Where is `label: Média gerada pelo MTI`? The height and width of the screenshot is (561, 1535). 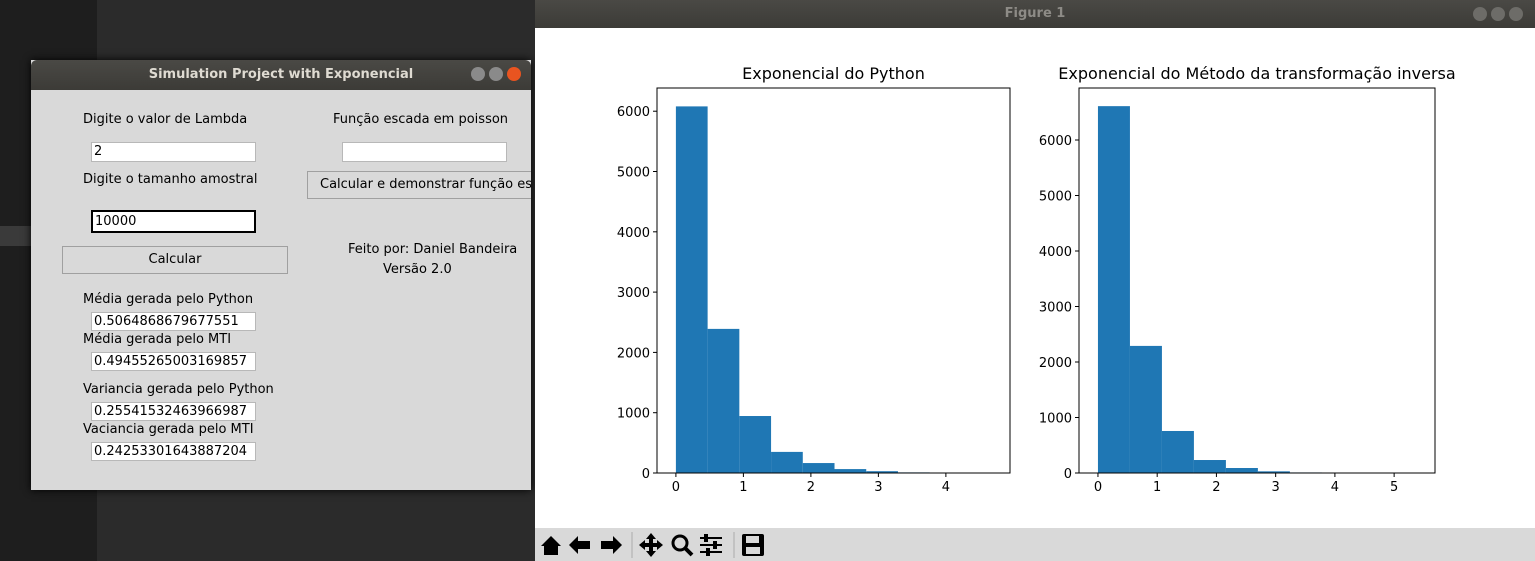
label: Média gerada pelo MTI is located at coordinates (157, 339).